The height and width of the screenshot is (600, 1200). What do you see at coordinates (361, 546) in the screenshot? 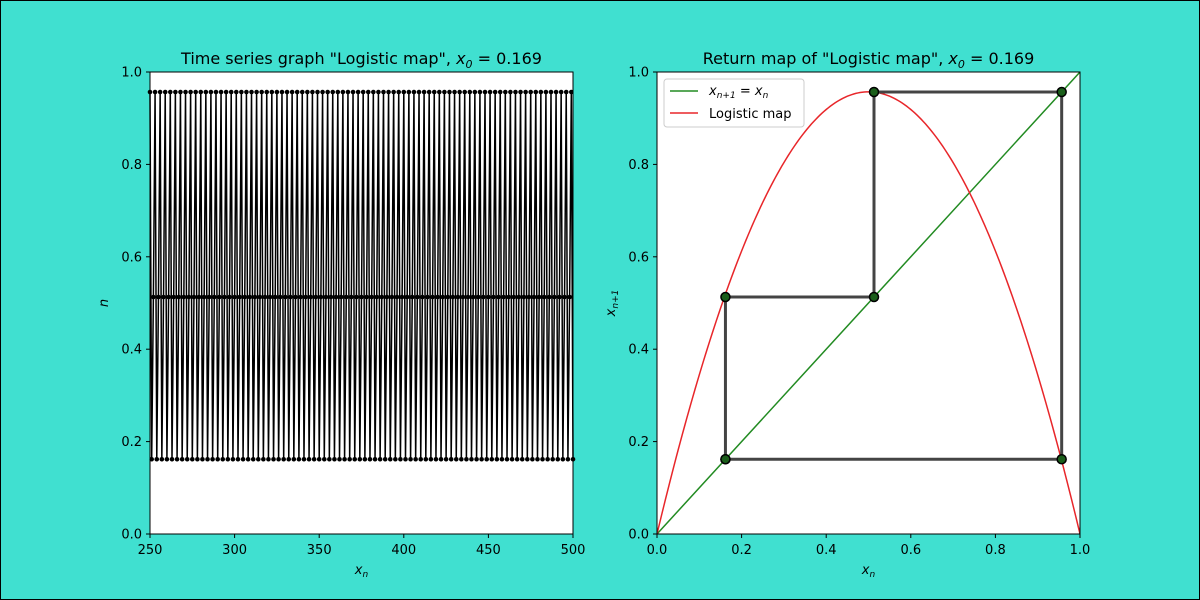
I see `time-series-x-ticks: 250 300 350 400 450 500` at bounding box center [361, 546].